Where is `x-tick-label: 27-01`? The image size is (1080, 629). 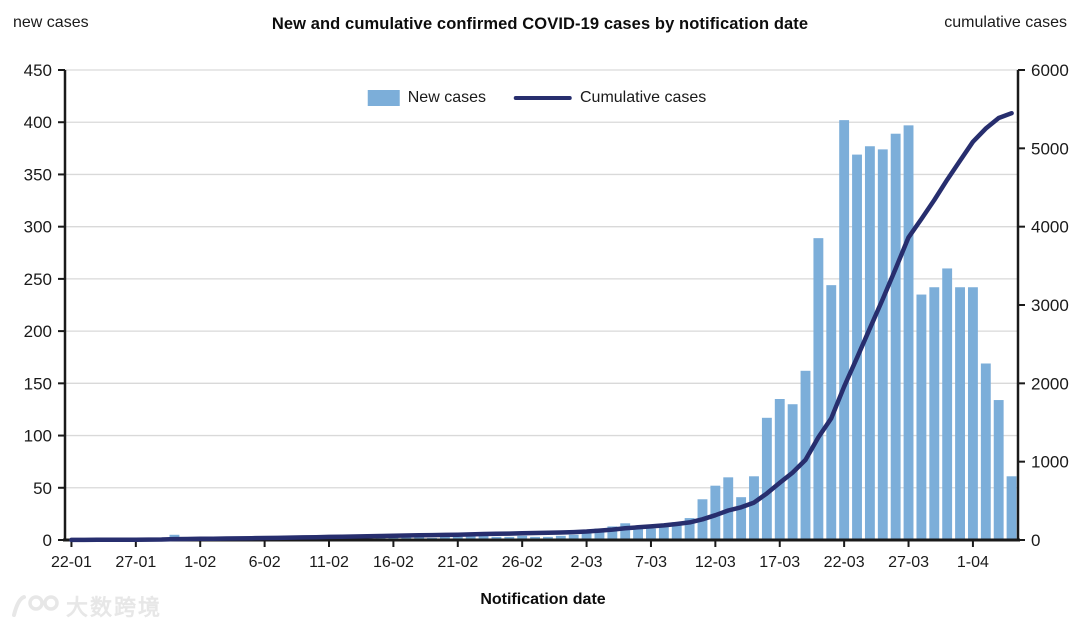
x-tick-label: 27-01 is located at coordinates (135, 562).